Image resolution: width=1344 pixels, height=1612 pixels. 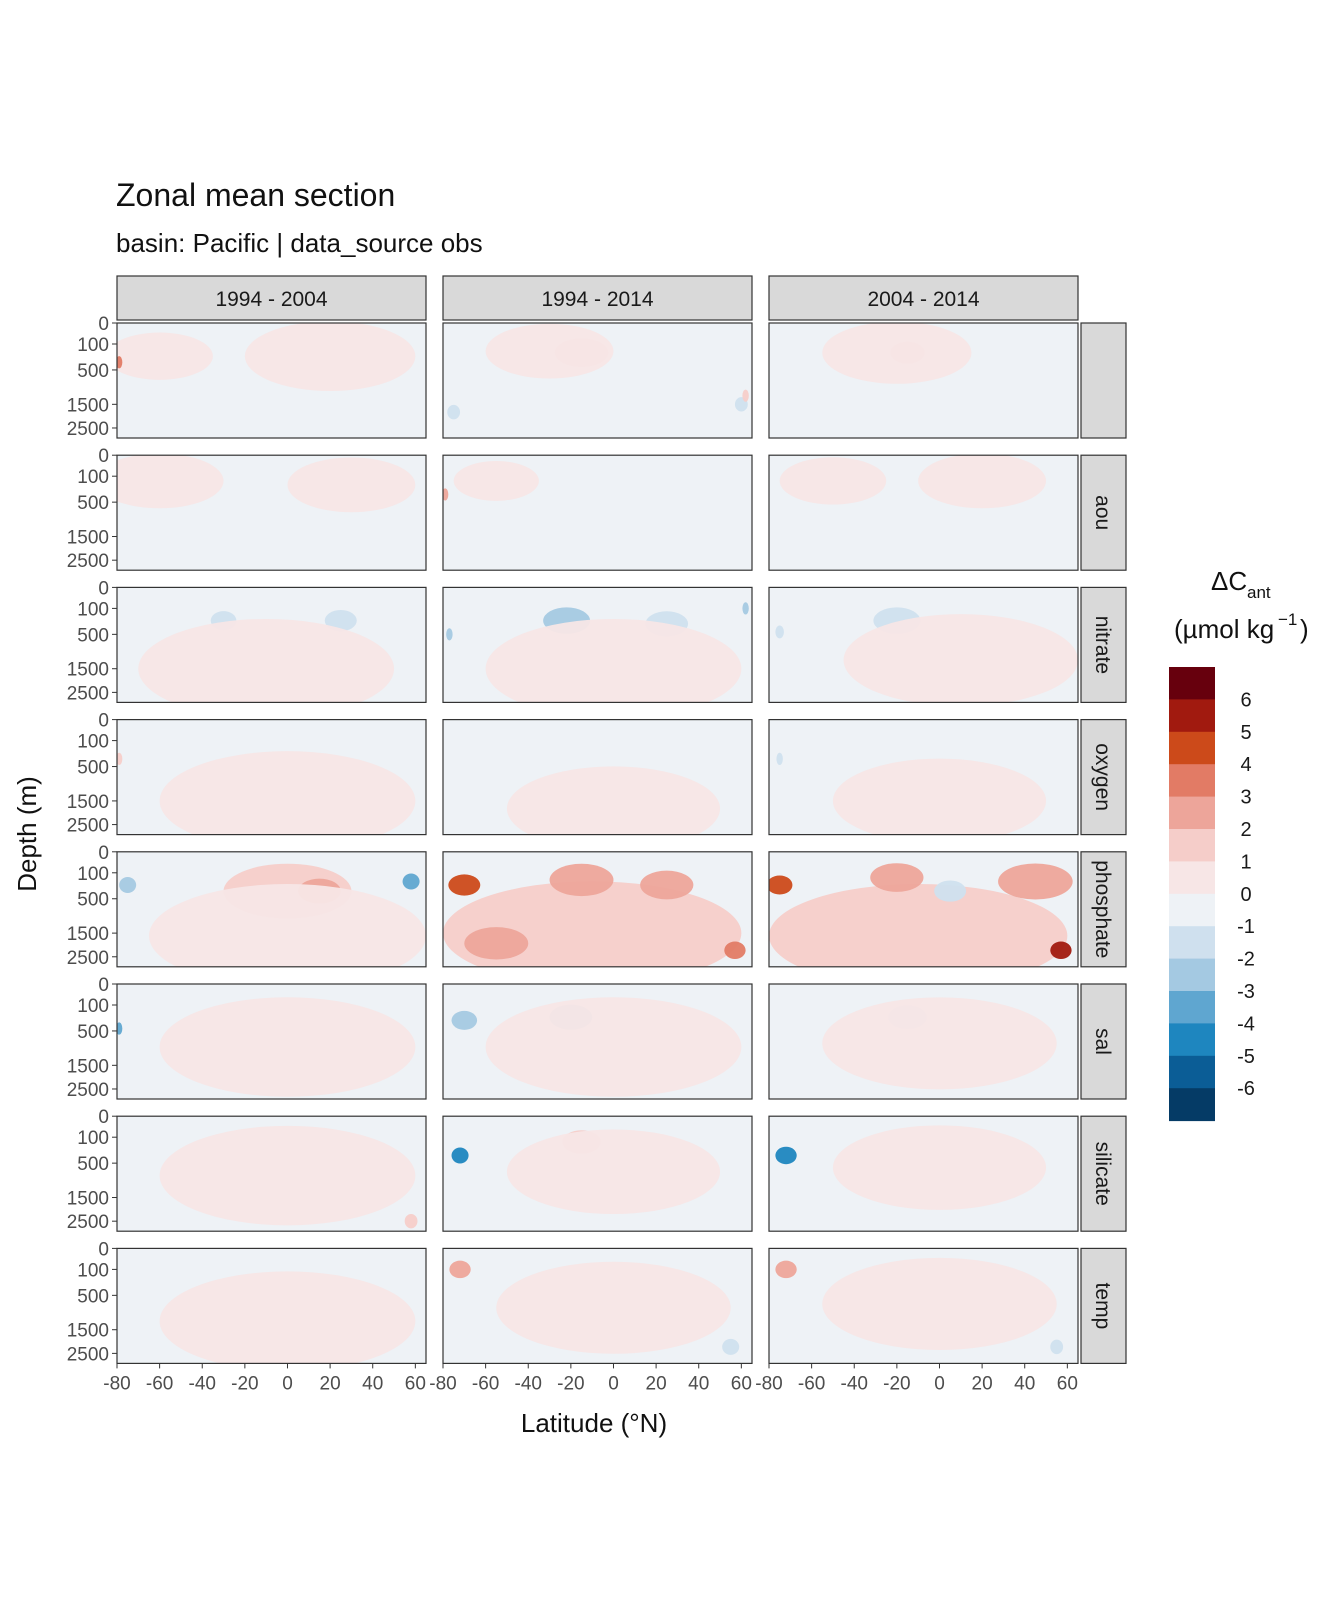 I want to click on y-axis-label: Depth (m), so click(x=27, y=834).